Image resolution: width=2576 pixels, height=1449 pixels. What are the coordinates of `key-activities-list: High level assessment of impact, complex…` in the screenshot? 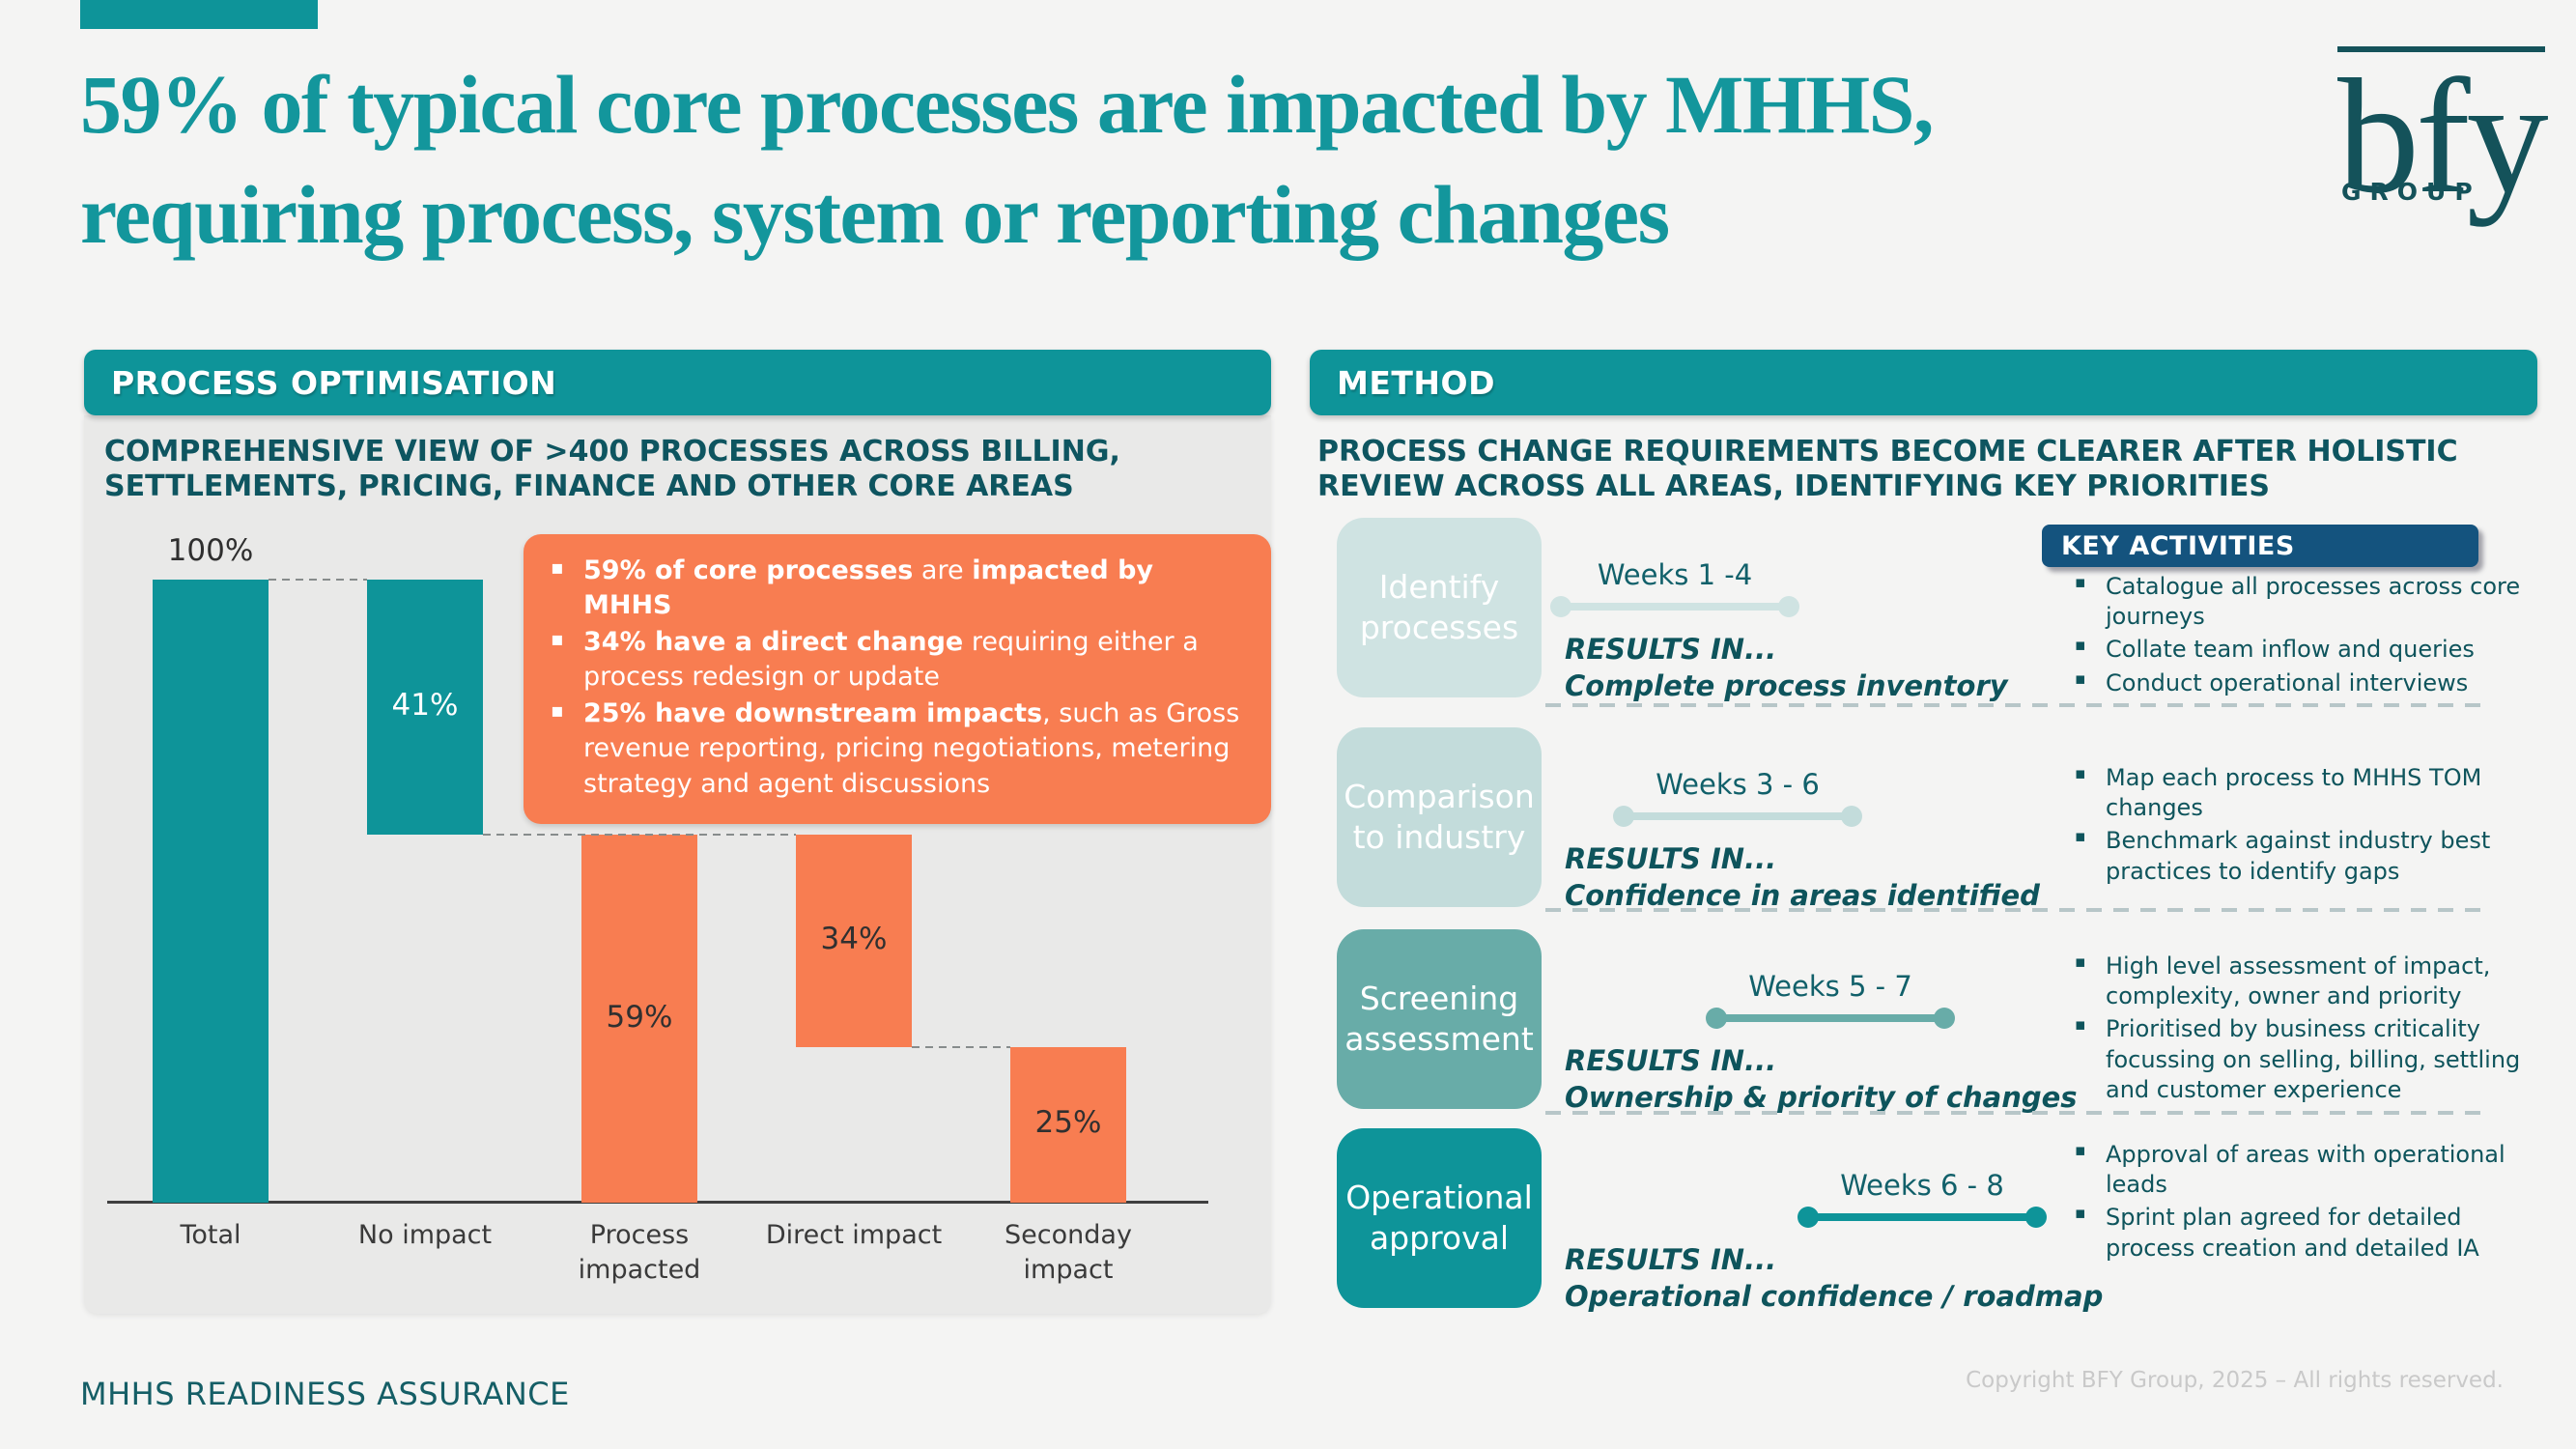 It's located at (2296, 1030).